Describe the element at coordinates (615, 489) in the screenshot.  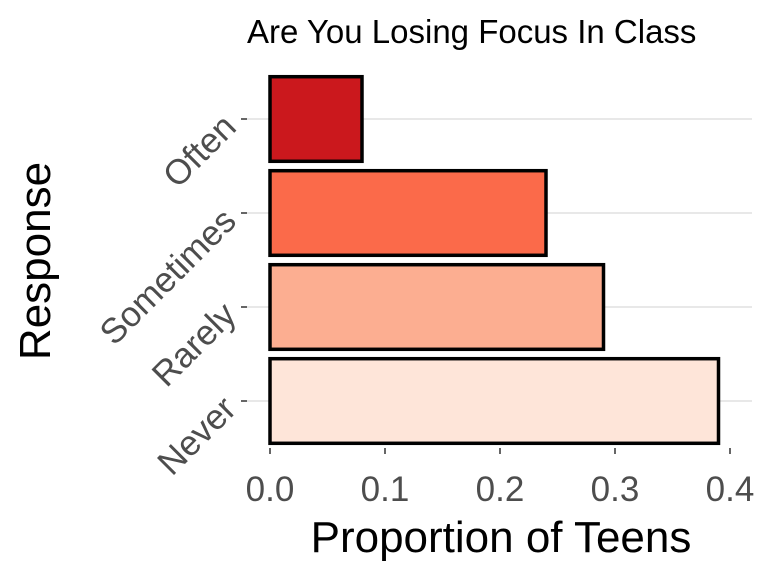
I see `x-tick-label: 0.3` at that location.